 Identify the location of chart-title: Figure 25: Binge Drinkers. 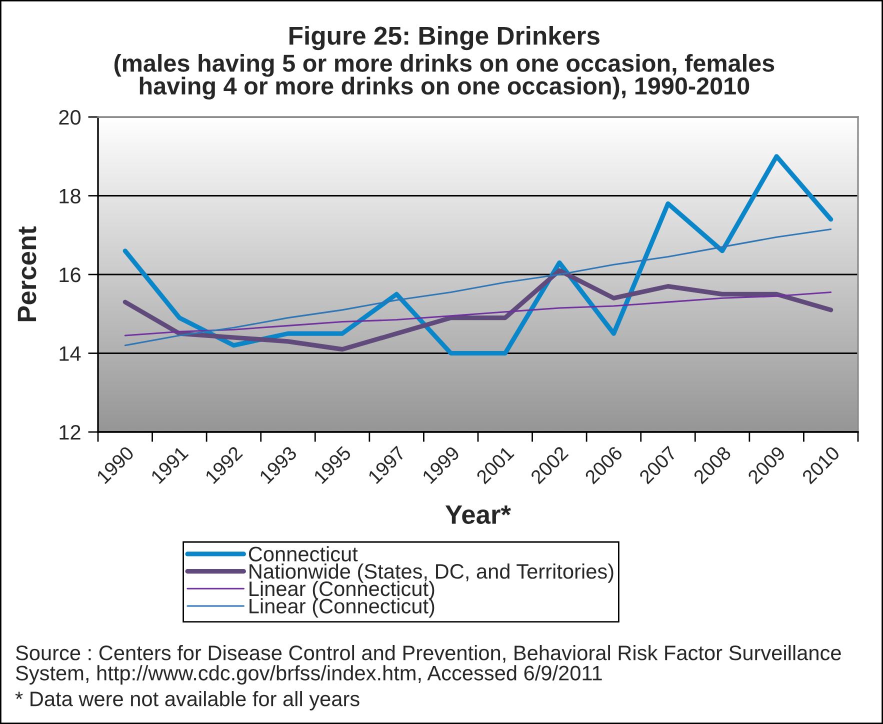
(445, 38).